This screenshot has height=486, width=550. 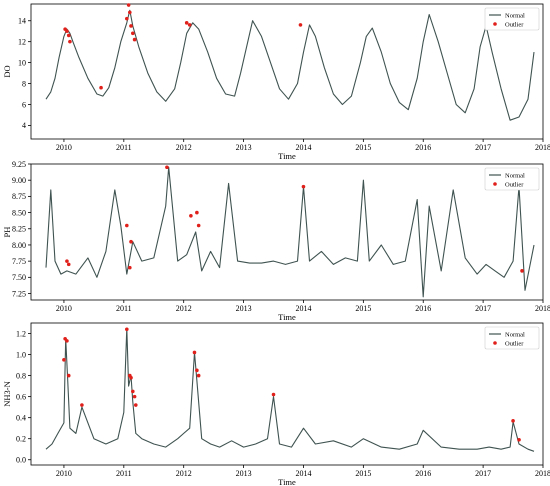 What do you see at coordinates (7, 232) in the screenshot?
I see `y-axis-label: PH` at bounding box center [7, 232].